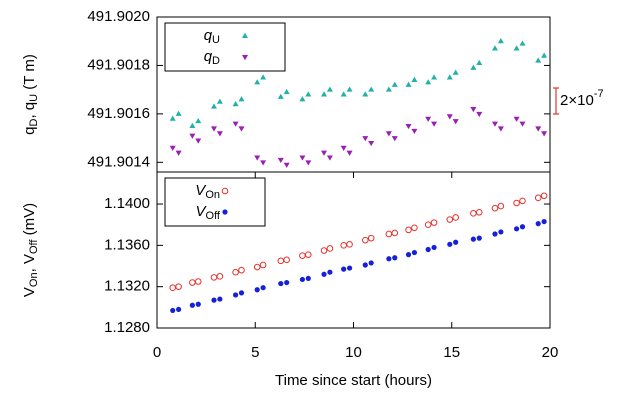  What do you see at coordinates (29, 74) in the screenshot?
I see `y-axis-label-part: (T m)` at bounding box center [29, 74].